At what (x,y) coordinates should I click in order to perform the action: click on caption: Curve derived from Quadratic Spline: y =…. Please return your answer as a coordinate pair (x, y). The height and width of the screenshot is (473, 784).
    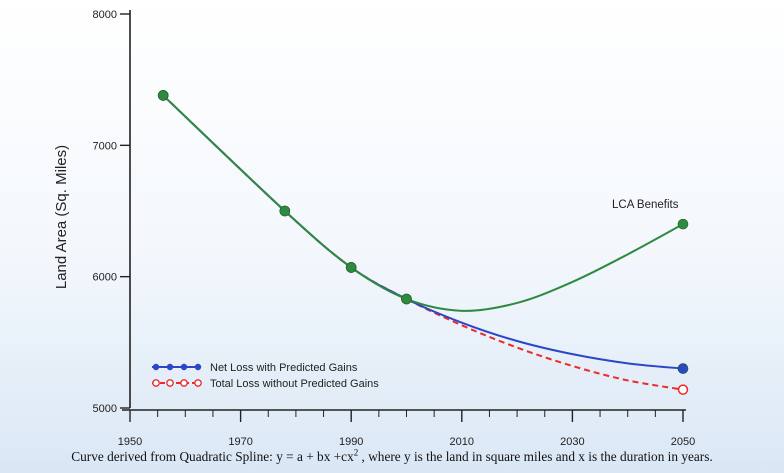
    Looking at the image, I should click on (392, 458).